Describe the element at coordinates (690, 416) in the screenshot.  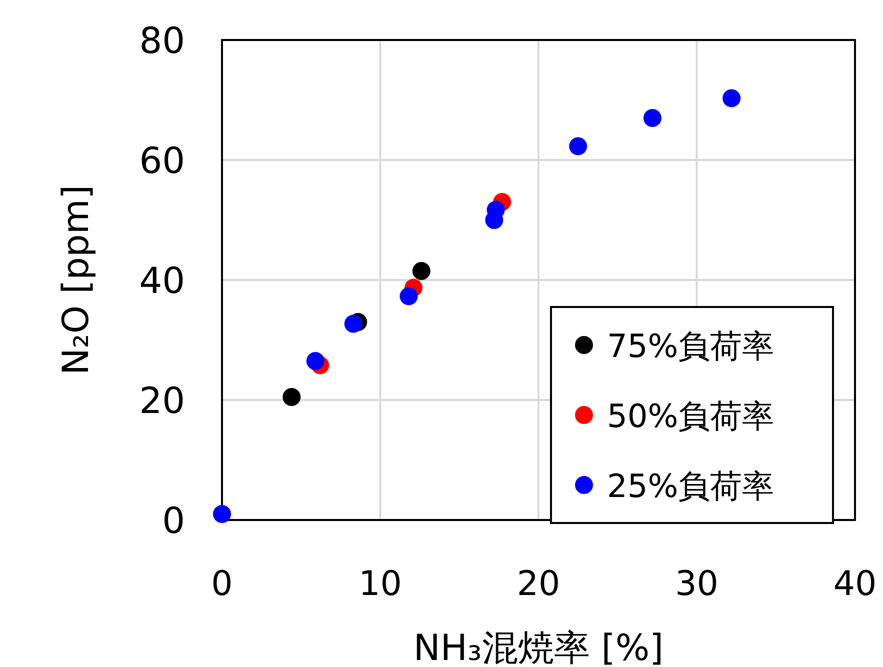
I see `legend-label: 50%負荷率` at that location.